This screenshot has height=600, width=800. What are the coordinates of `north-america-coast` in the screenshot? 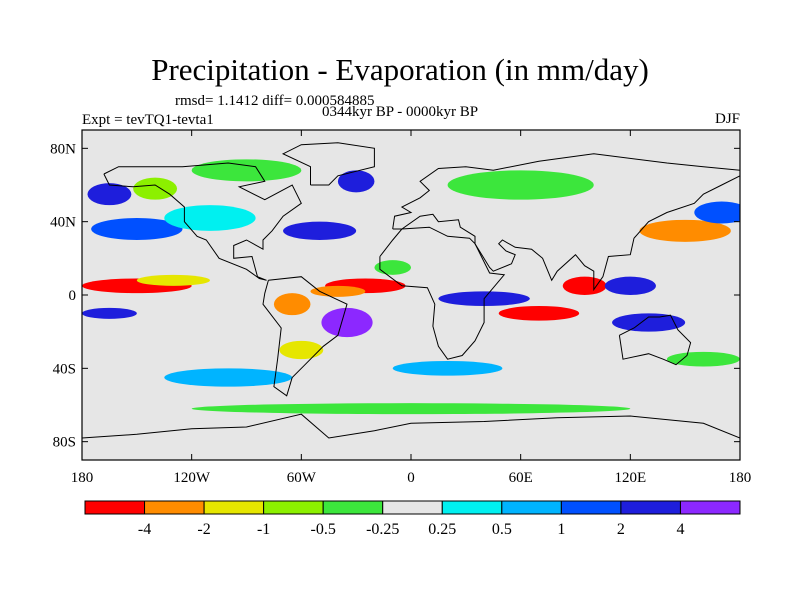 It's located at (202, 221).